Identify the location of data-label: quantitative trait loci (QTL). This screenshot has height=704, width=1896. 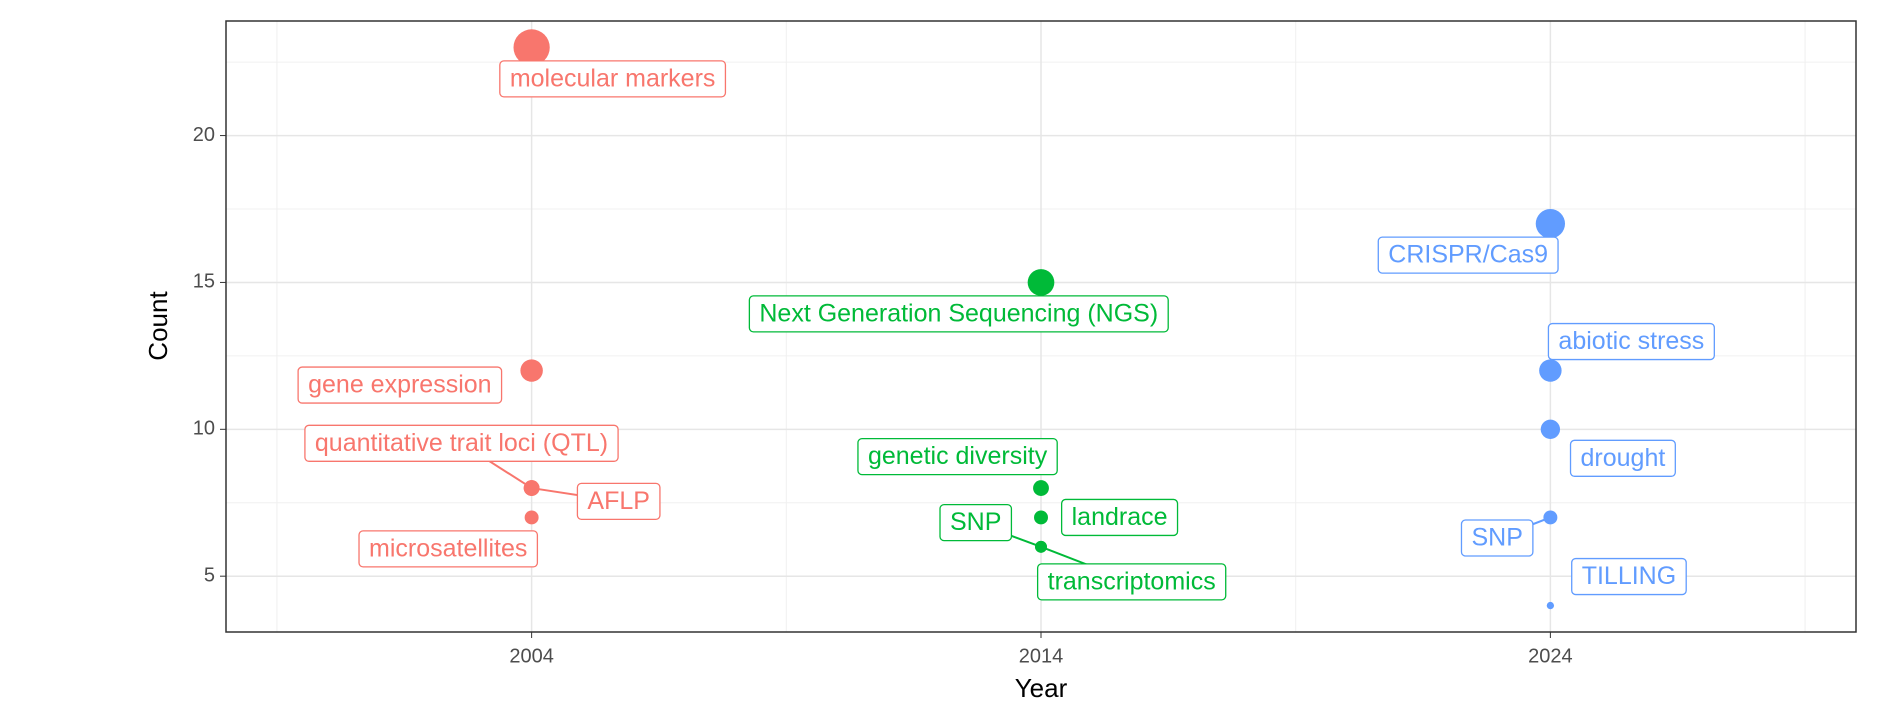
(461, 443).